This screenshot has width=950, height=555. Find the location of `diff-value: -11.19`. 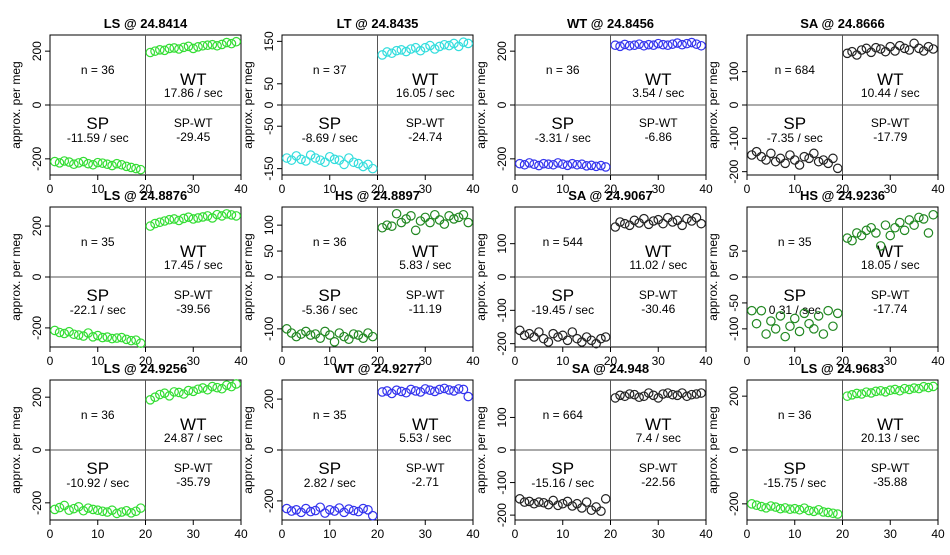

diff-value: -11.19 is located at coordinates (425, 309).